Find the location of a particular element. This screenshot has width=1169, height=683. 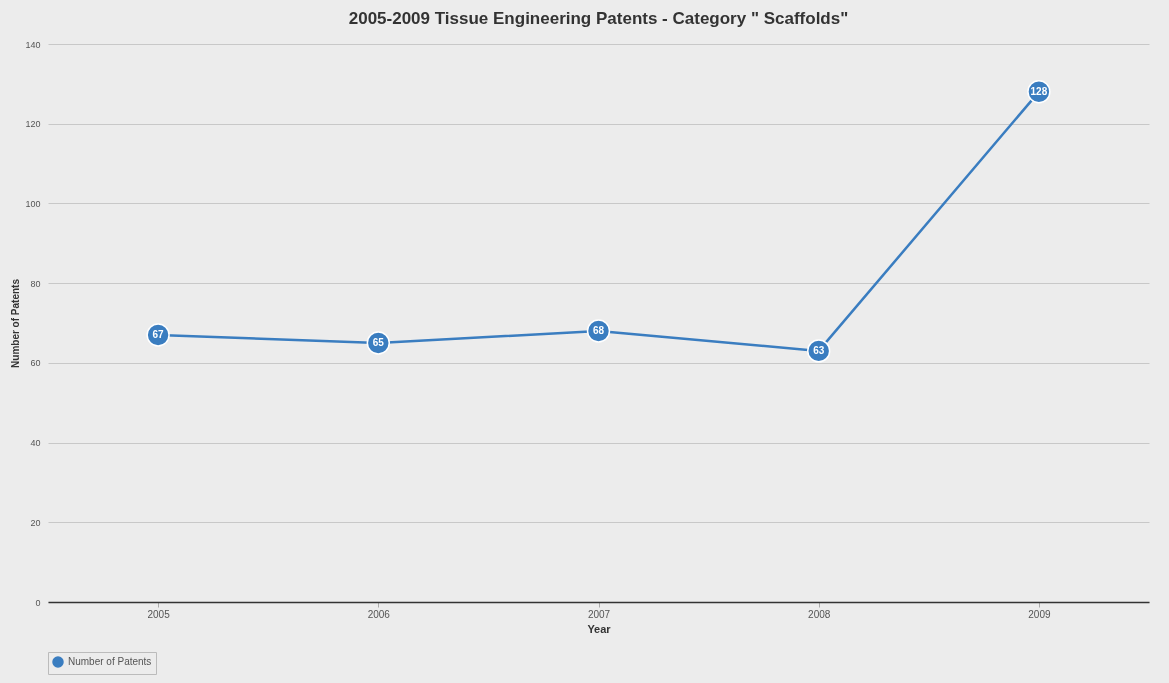

data-label: 128 is located at coordinates (1039, 91).